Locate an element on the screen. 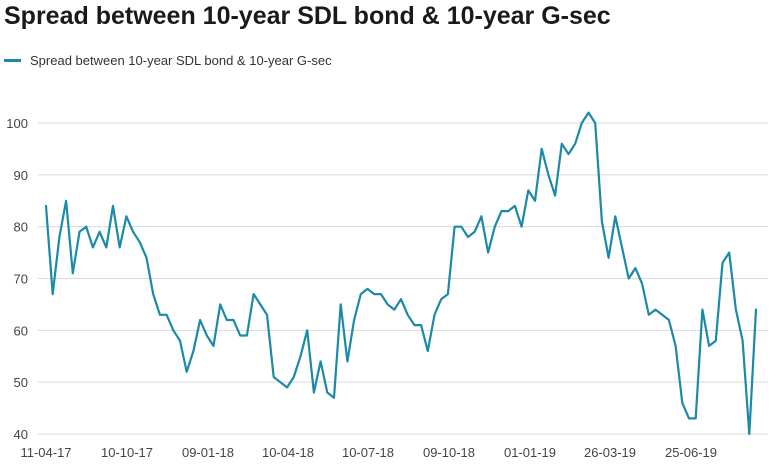 This screenshot has height=472, width=780. x-tick-label: 09-01-18 is located at coordinates (208, 452).